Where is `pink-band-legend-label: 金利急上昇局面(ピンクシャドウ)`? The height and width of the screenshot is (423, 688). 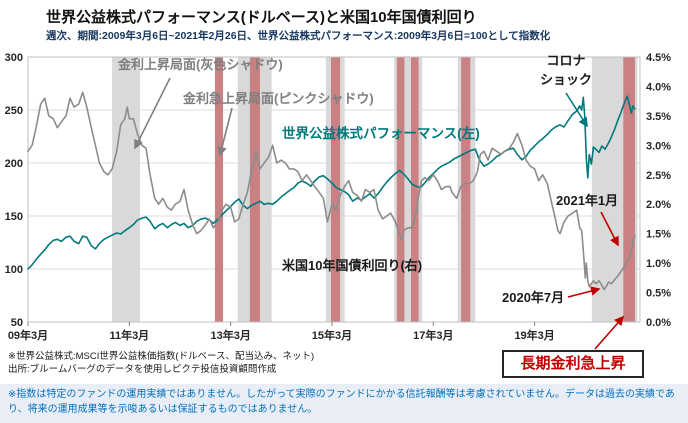
pink-band-legend-label: 金利急上昇局面(ピンクシャドウ) is located at coordinates (278, 98).